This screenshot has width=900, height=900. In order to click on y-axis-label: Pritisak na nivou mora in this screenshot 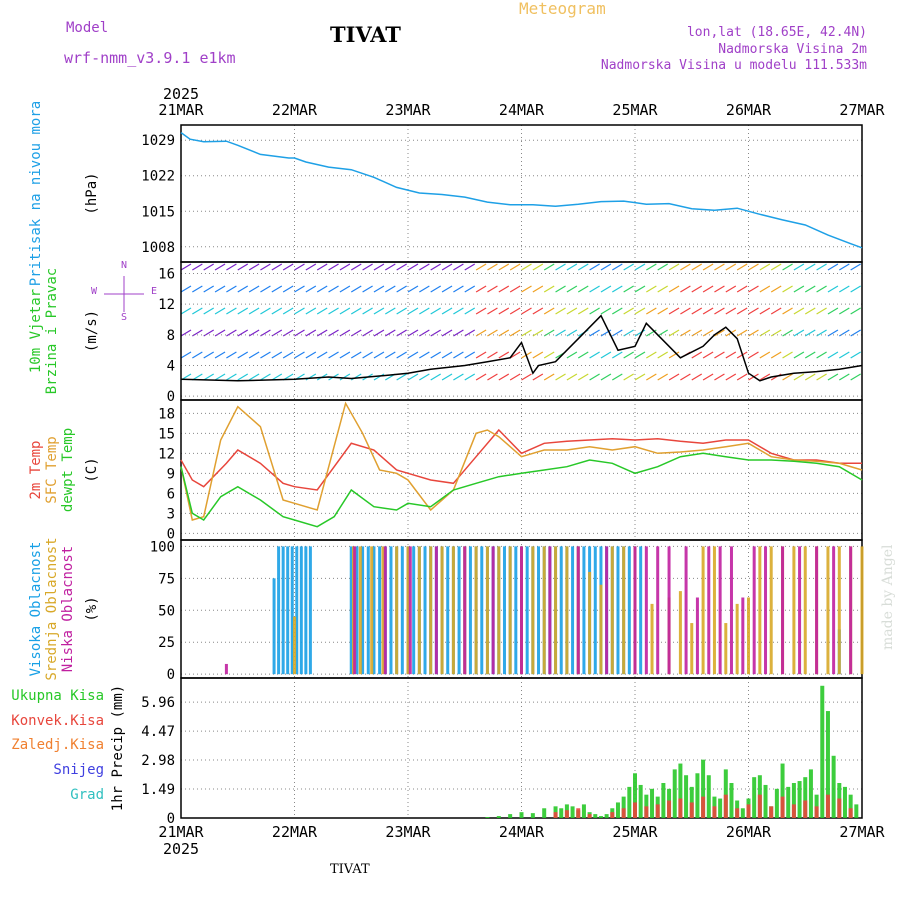, I will do `click(36, 193)`.